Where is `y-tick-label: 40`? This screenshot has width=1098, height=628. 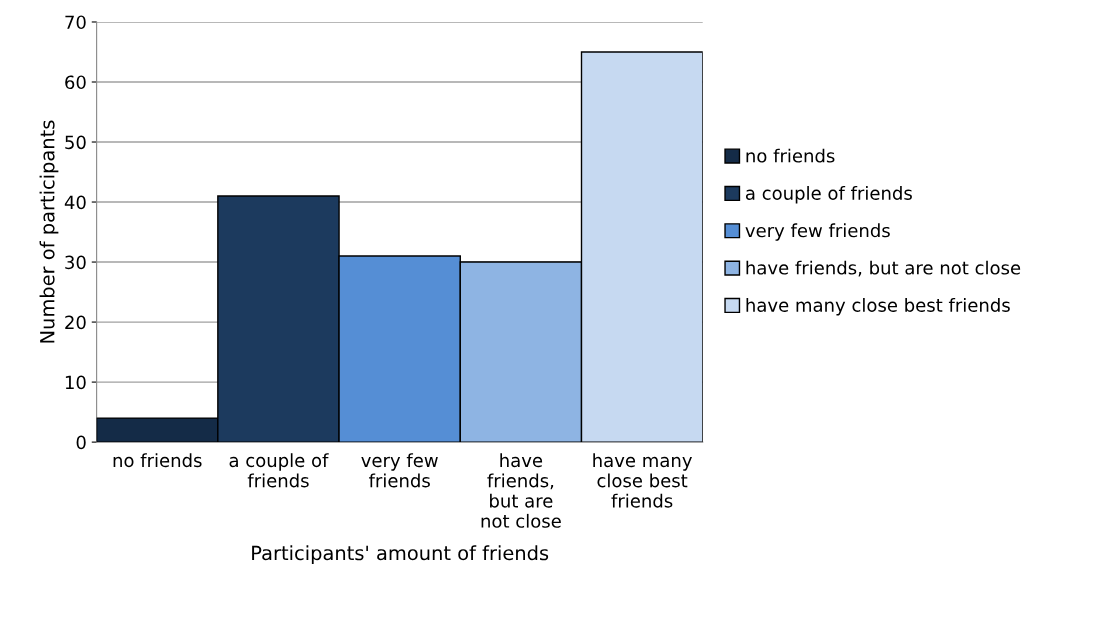
y-tick-label: 40 is located at coordinates (75, 202).